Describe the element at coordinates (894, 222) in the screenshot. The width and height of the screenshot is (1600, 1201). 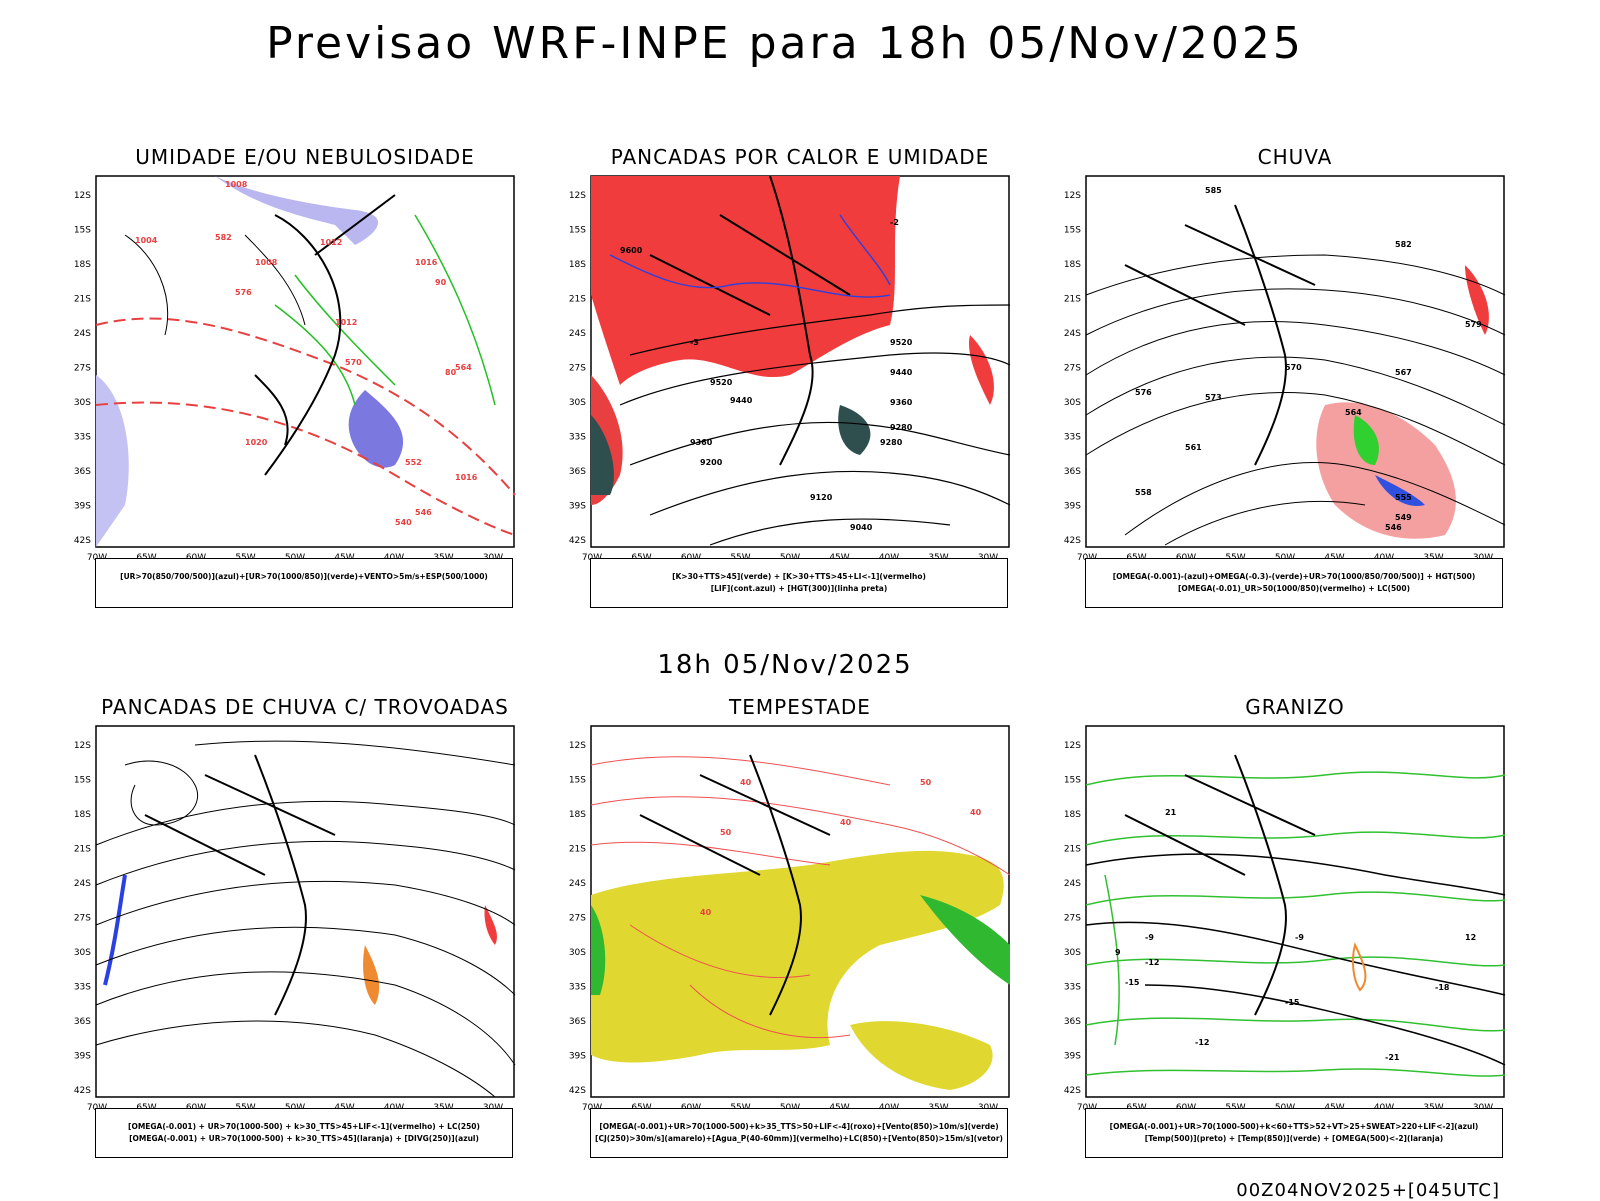
I see `contour-label: -2` at that location.